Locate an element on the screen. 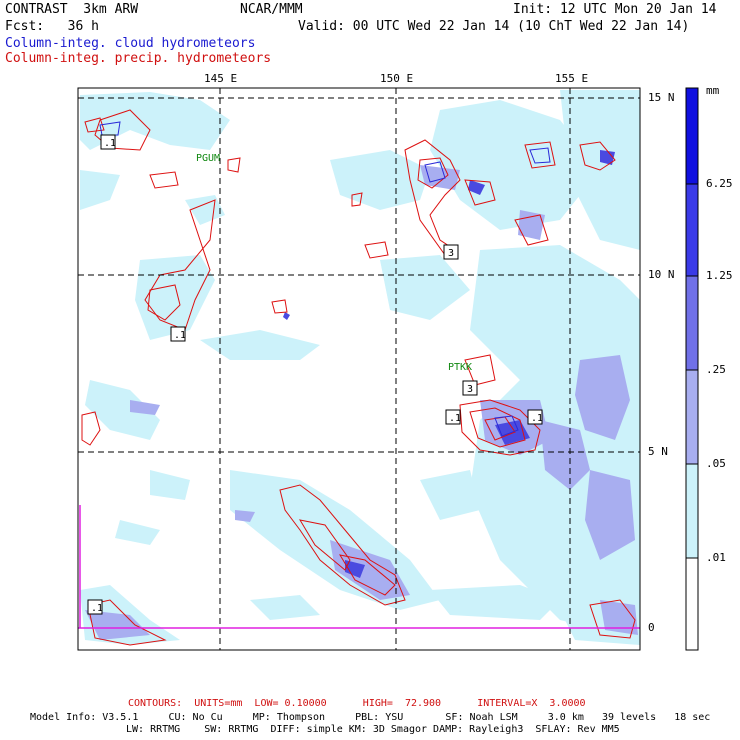 The height and width of the screenshot is (740, 740). title-center: NCAR/MMM is located at coordinates (271, 9).